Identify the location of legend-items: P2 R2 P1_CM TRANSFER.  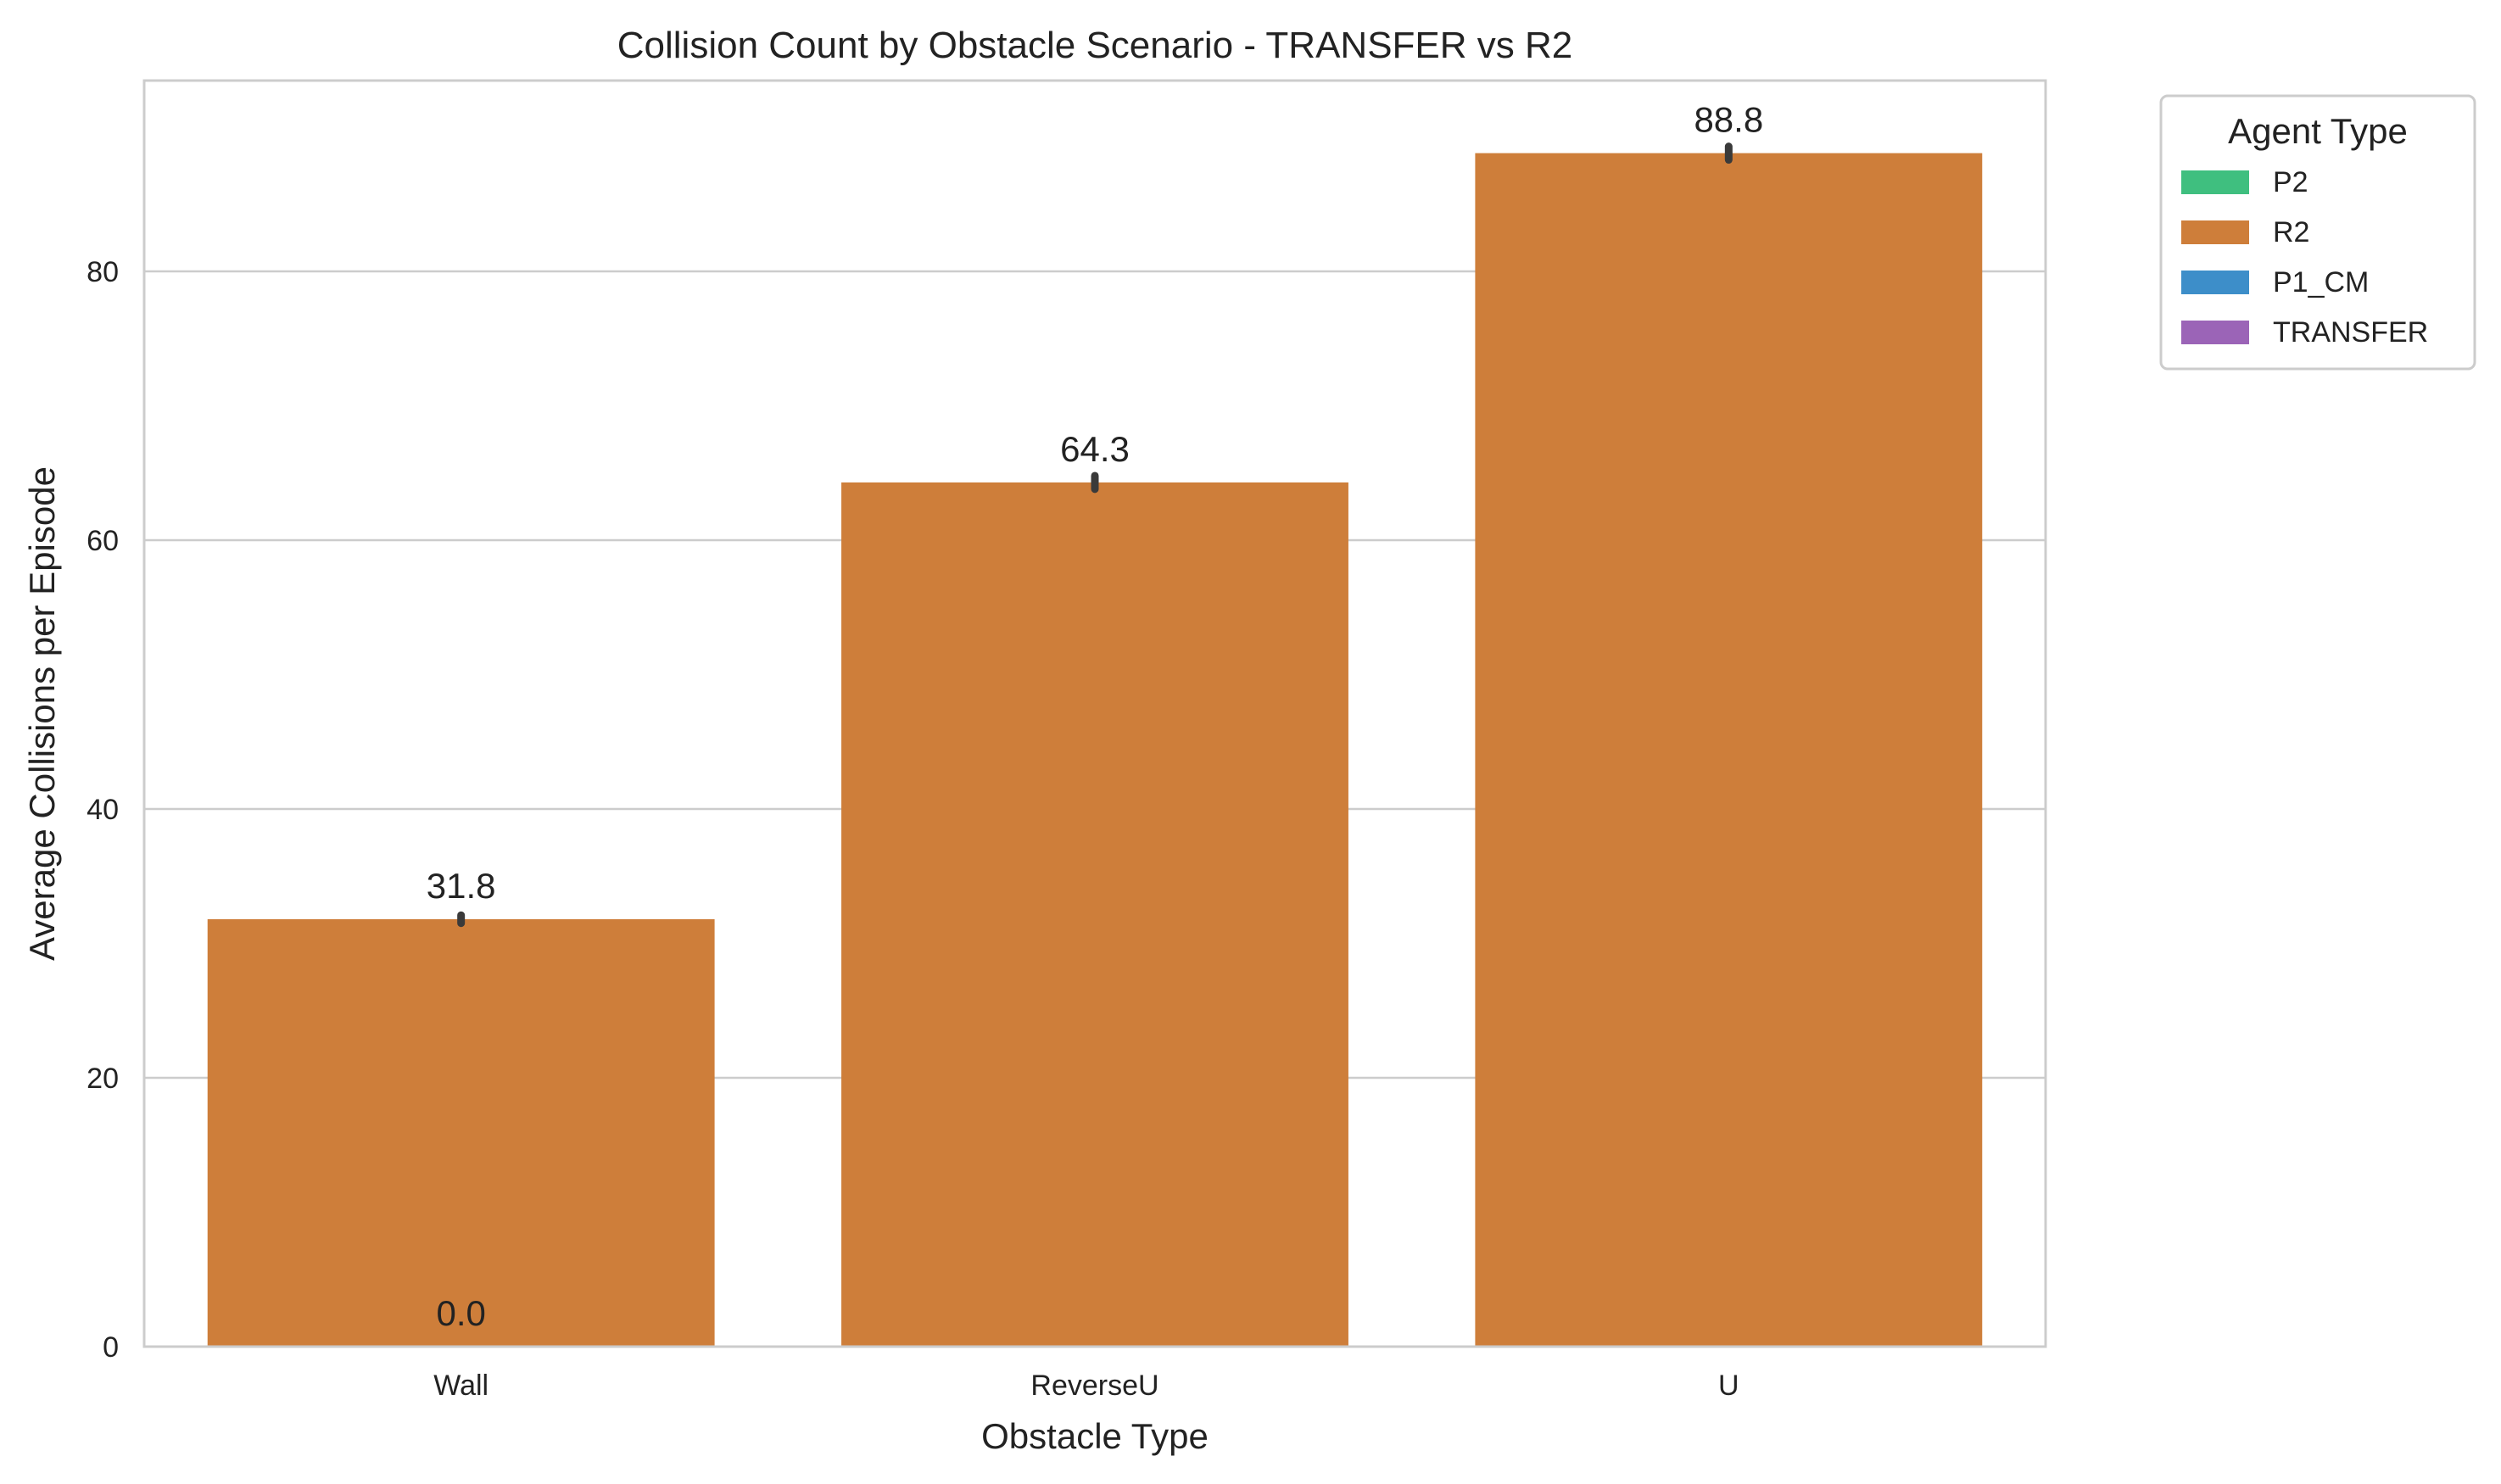
(2304, 257).